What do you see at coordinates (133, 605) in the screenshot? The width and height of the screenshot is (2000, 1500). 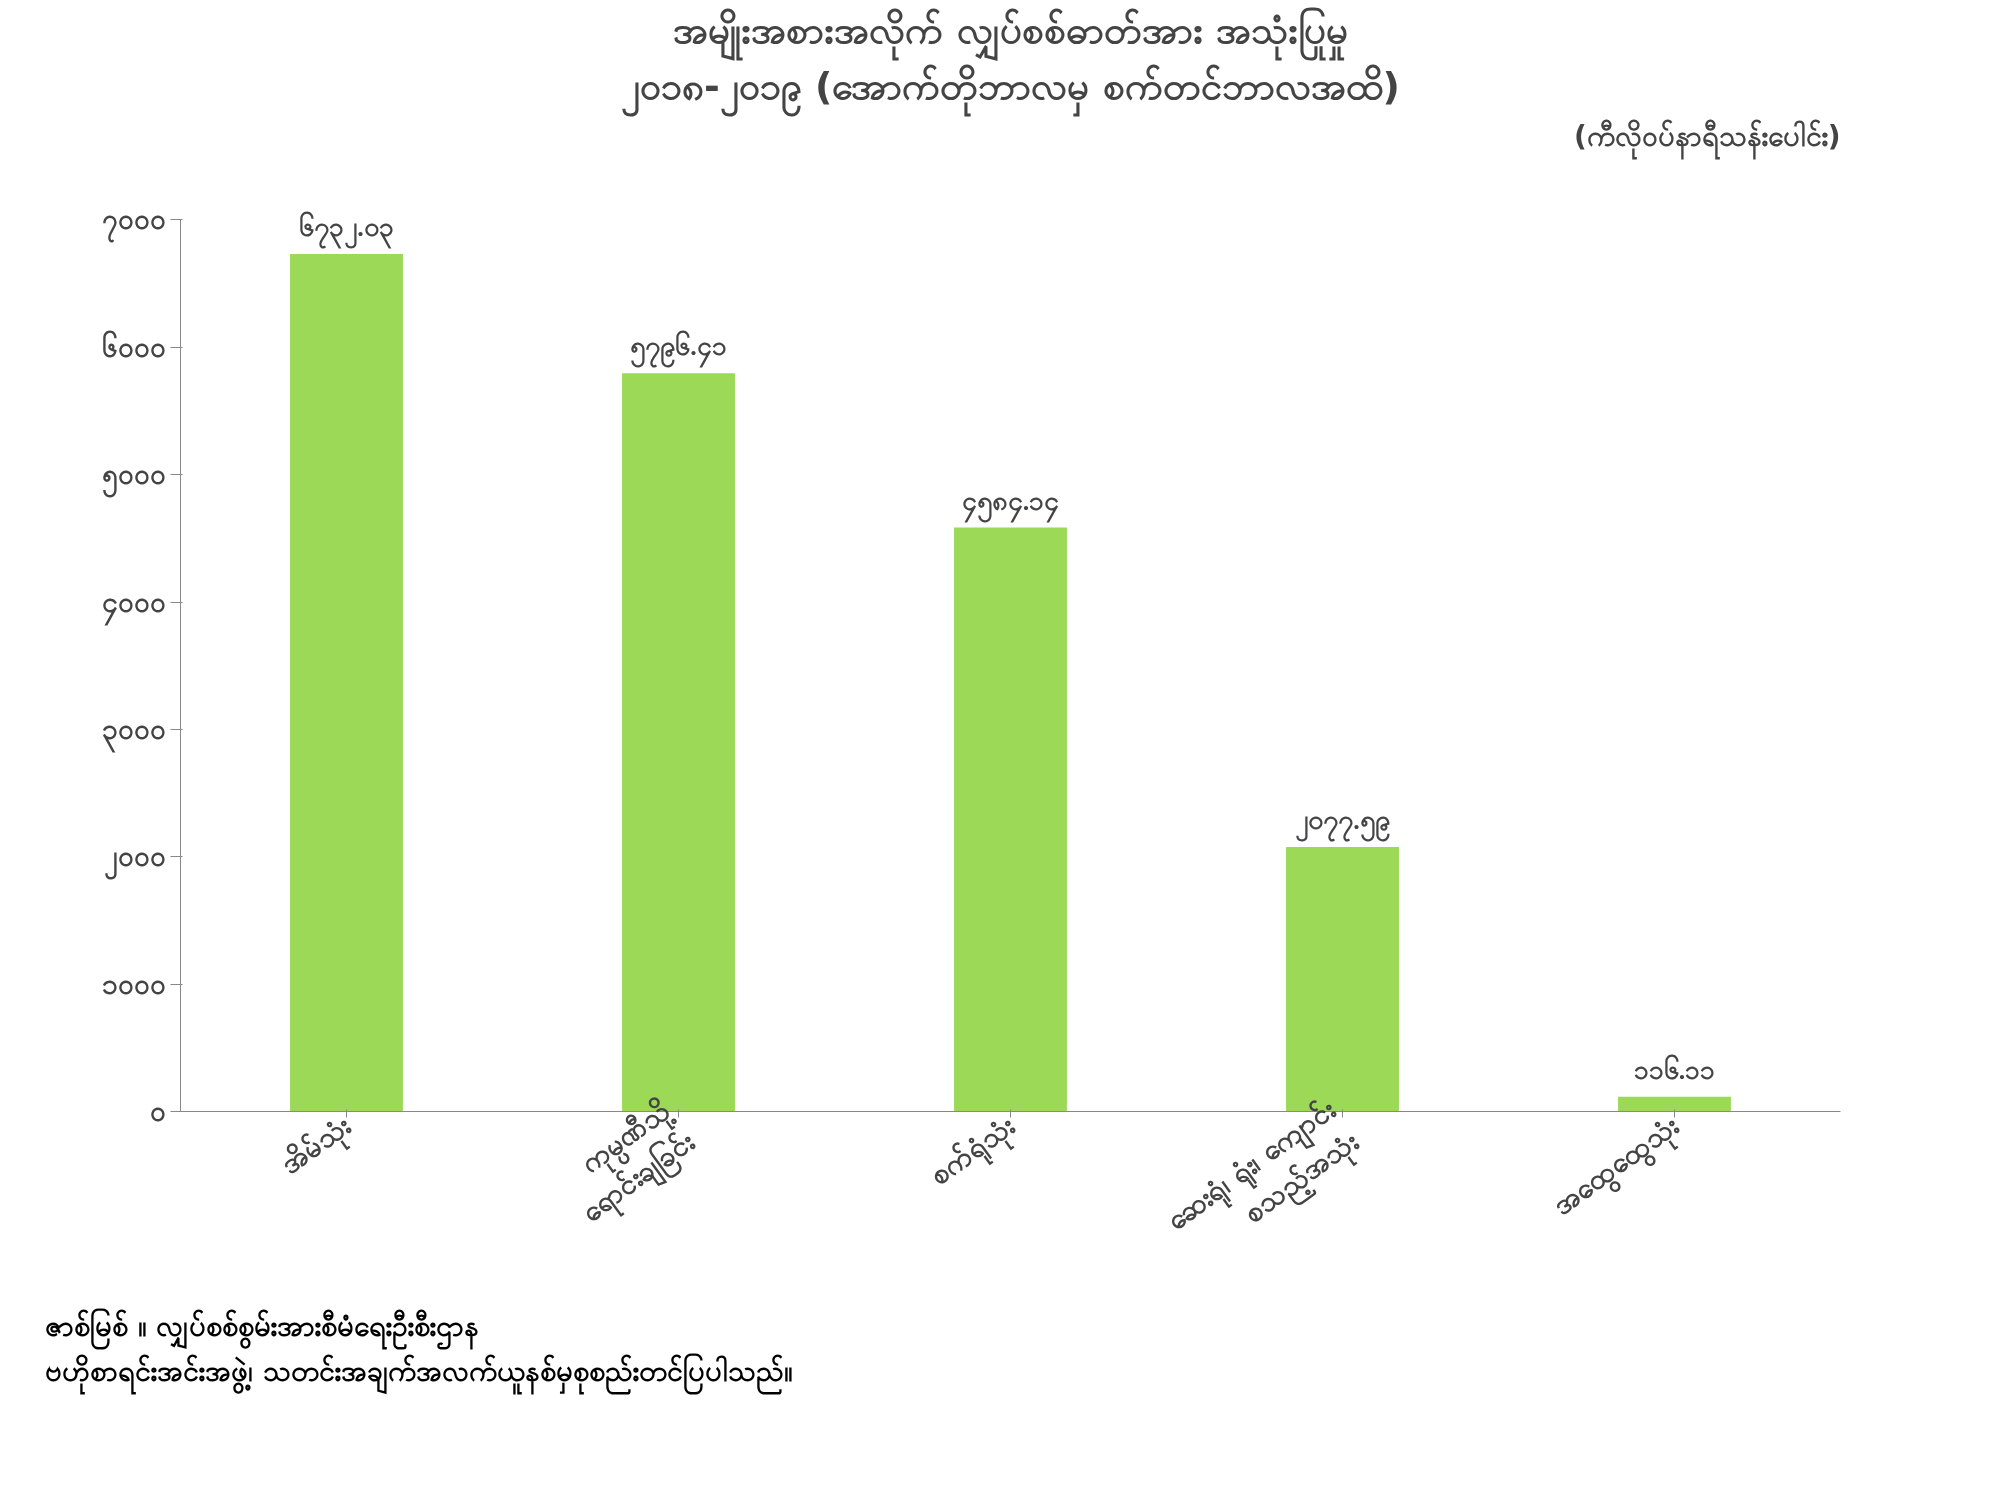 I see `y-tick-label: ၄၀၀၀` at bounding box center [133, 605].